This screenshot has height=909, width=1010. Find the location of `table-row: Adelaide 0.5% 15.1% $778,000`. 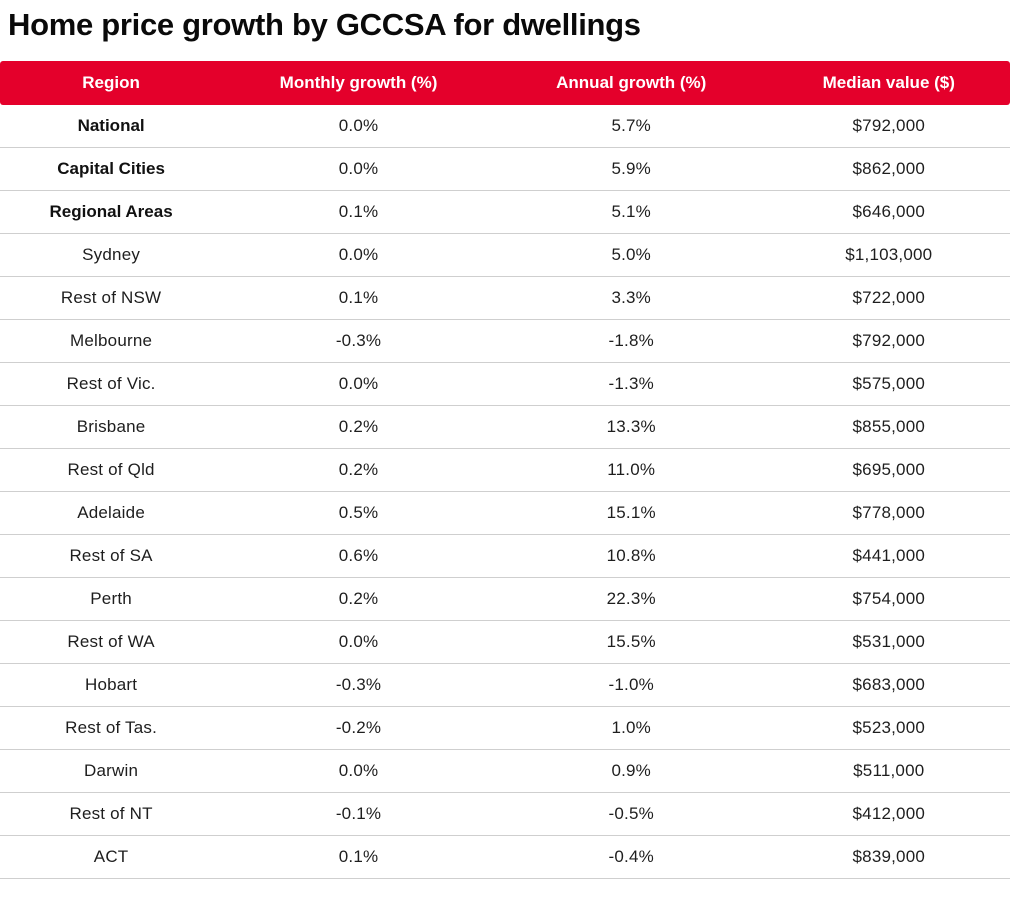

table-row: Adelaide 0.5% 15.1% $778,000 is located at coordinates (505, 513).